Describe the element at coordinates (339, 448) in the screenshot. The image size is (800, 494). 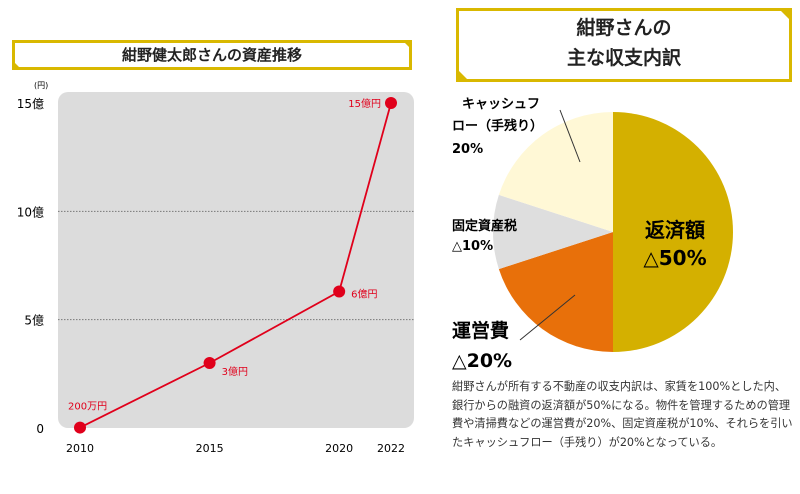
I see `x-tick-label: 2020` at that location.